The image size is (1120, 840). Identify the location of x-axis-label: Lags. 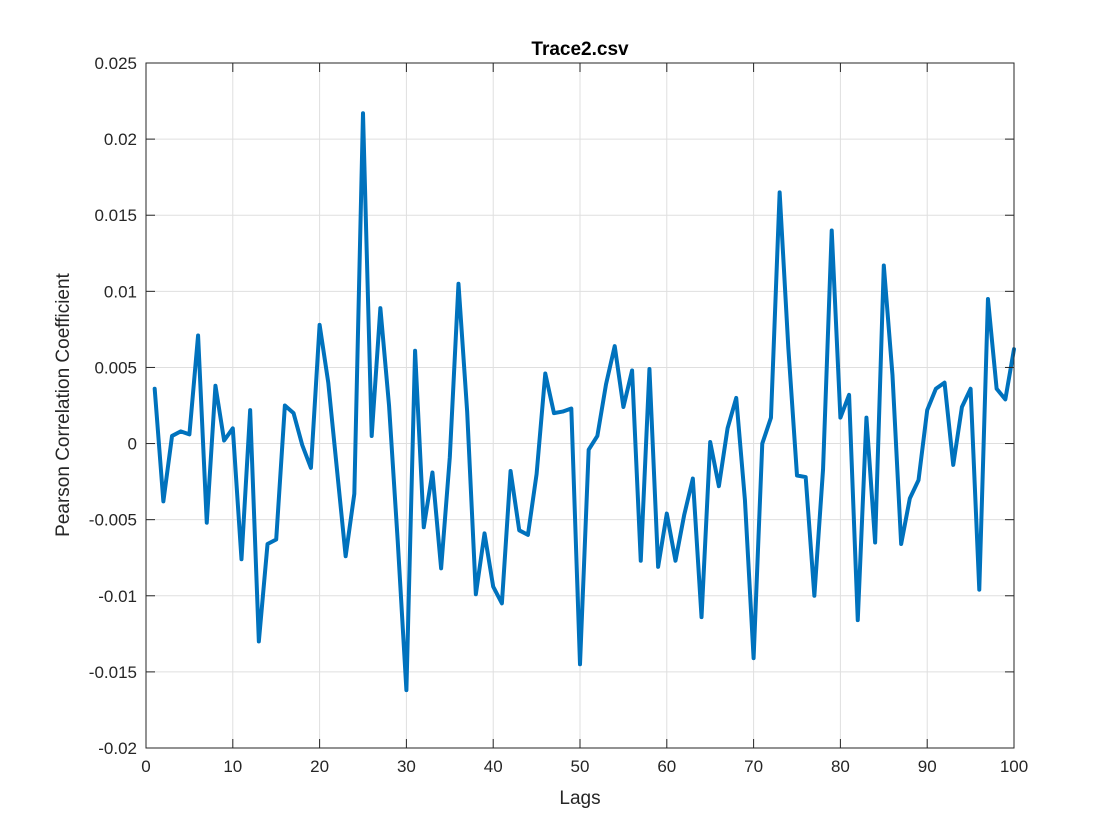
(579, 798).